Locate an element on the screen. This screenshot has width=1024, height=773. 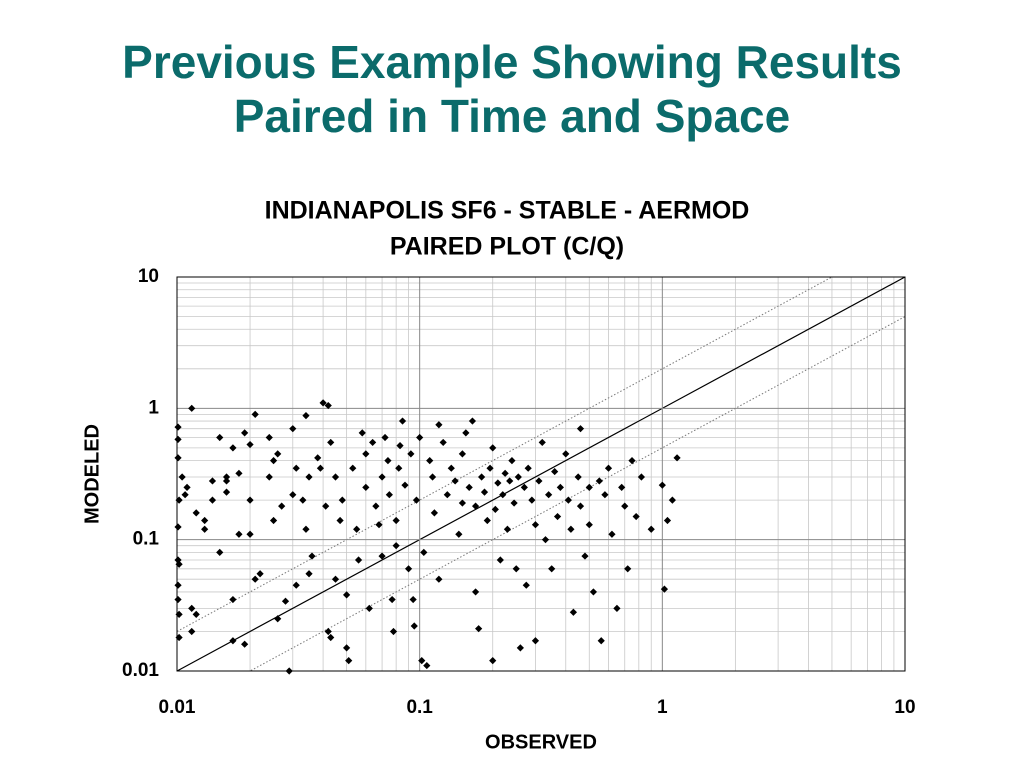
slide-title: Previous Example Showing Results is located at coordinates (512, 62).